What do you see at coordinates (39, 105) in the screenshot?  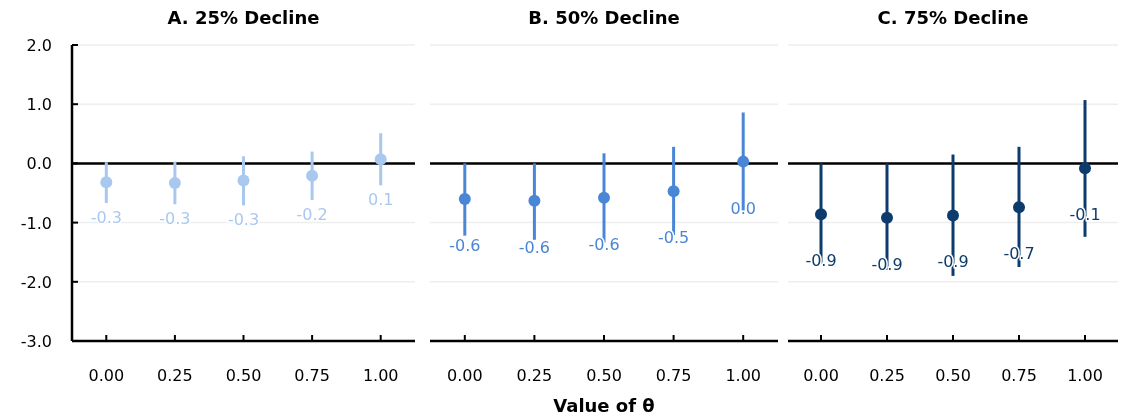 I see `y-tick-label: 1.0` at bounding box center [39, 105].